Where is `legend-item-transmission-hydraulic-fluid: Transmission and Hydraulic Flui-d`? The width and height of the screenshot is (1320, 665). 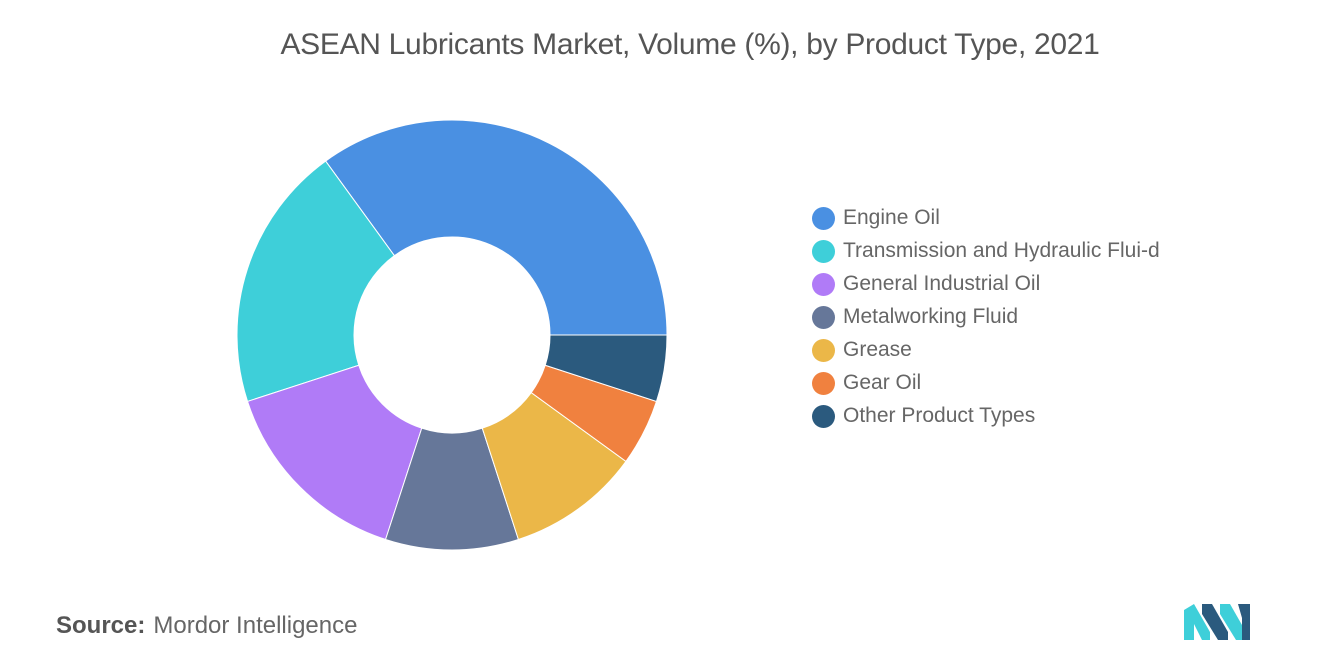
legend-item-transmission-hydraulic-fluid: Transmission and Hydraulic Flui-d is located at coordinates (992, 251).